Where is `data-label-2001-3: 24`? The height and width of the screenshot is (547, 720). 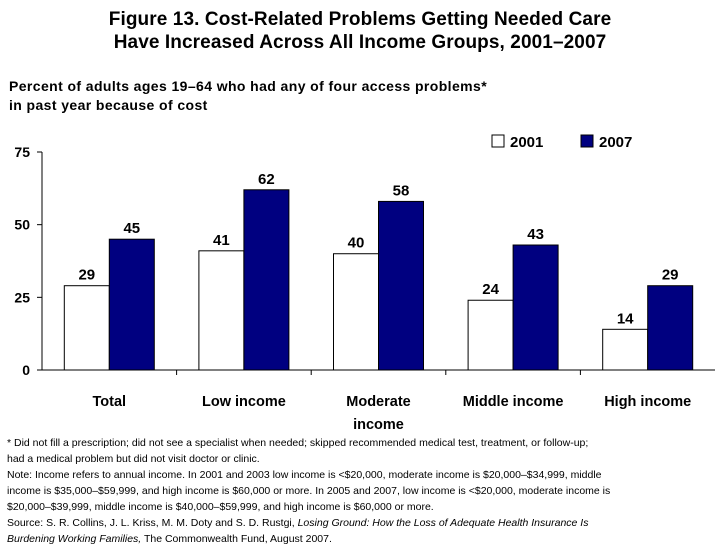
data-label-2001-3: 24 is located at coordinates (490, 289).